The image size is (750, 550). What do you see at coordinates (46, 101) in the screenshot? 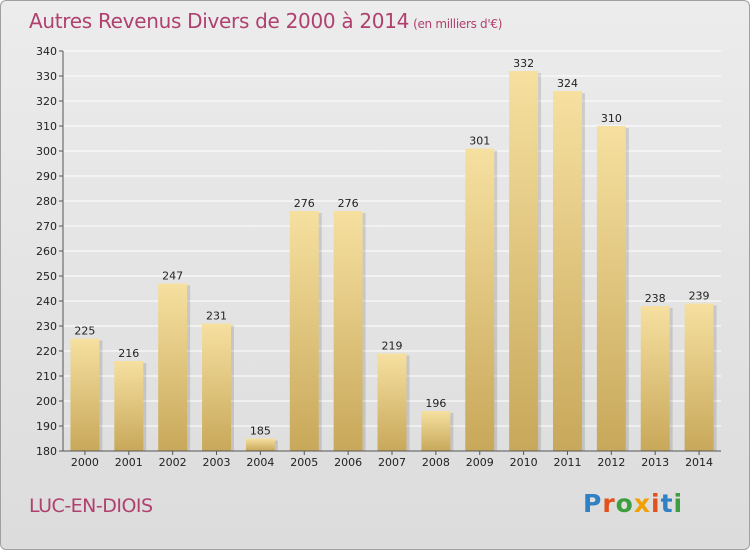
I see `y-tick-label: 320` at bounding box center [46, 101].